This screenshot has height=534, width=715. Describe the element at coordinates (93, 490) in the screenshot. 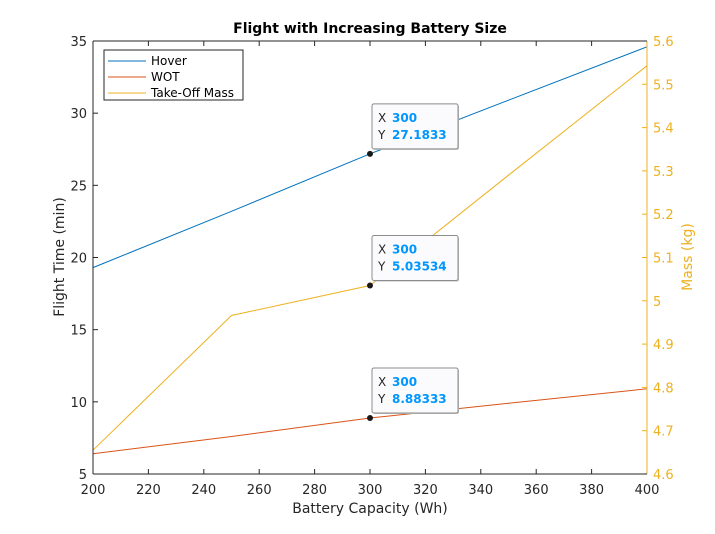

I see `x-tick-label: 200` at that location.